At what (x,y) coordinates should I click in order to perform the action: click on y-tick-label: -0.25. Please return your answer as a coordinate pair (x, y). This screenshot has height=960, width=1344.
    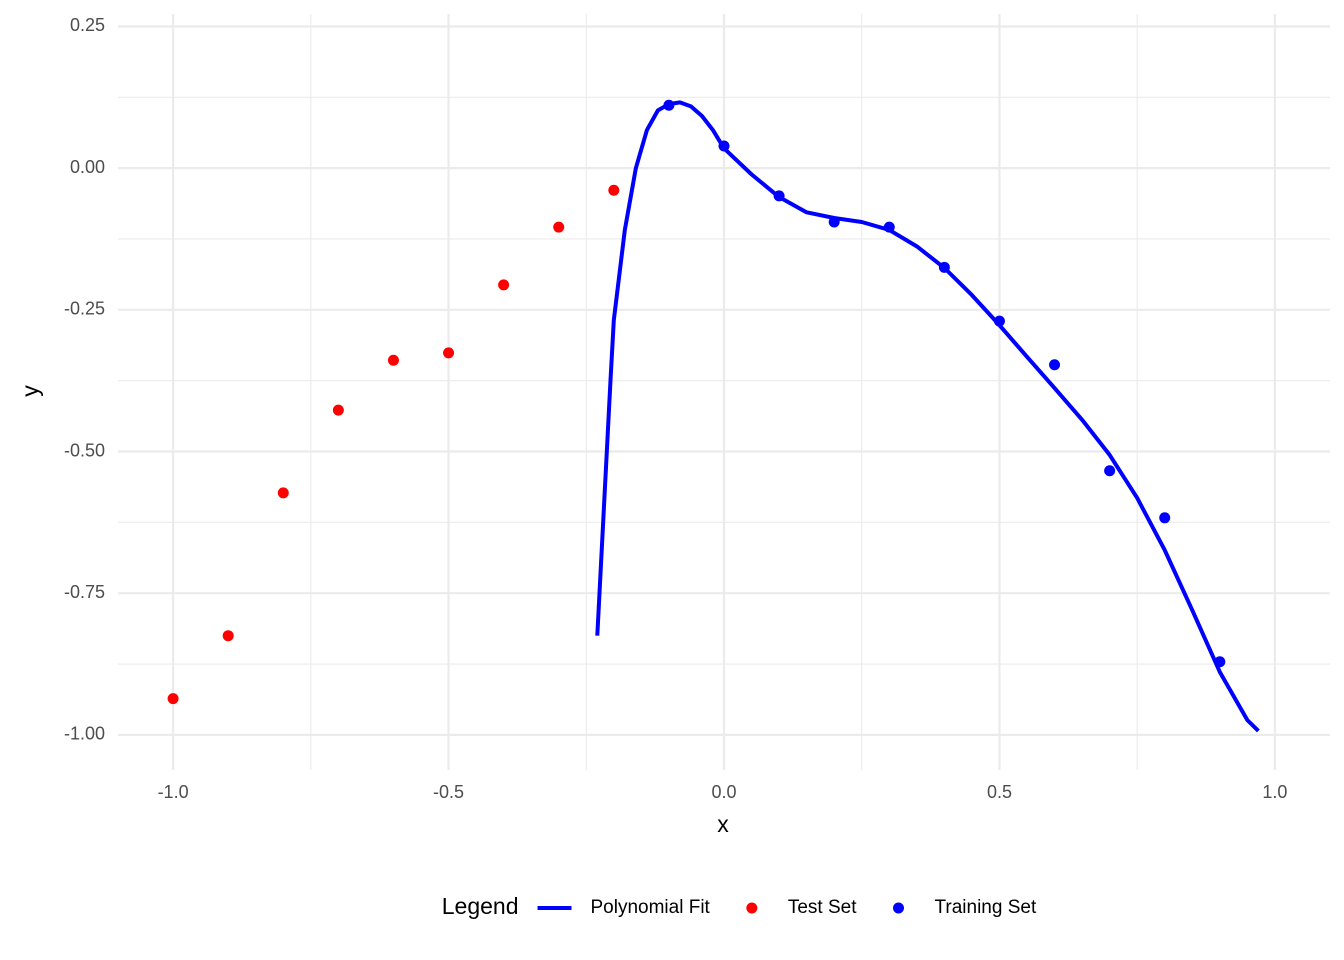
    Looking at the image, I should click on (84, 309).